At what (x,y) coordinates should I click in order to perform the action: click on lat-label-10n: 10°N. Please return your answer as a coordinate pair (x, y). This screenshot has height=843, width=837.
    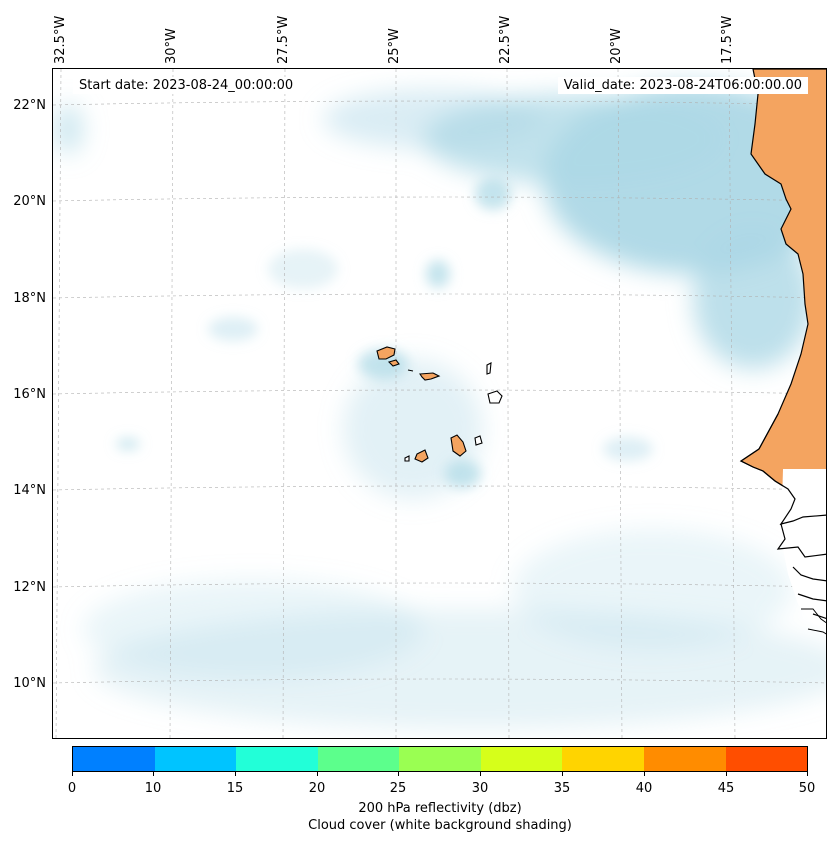
    Looking at the image, I should click on (29, 683).